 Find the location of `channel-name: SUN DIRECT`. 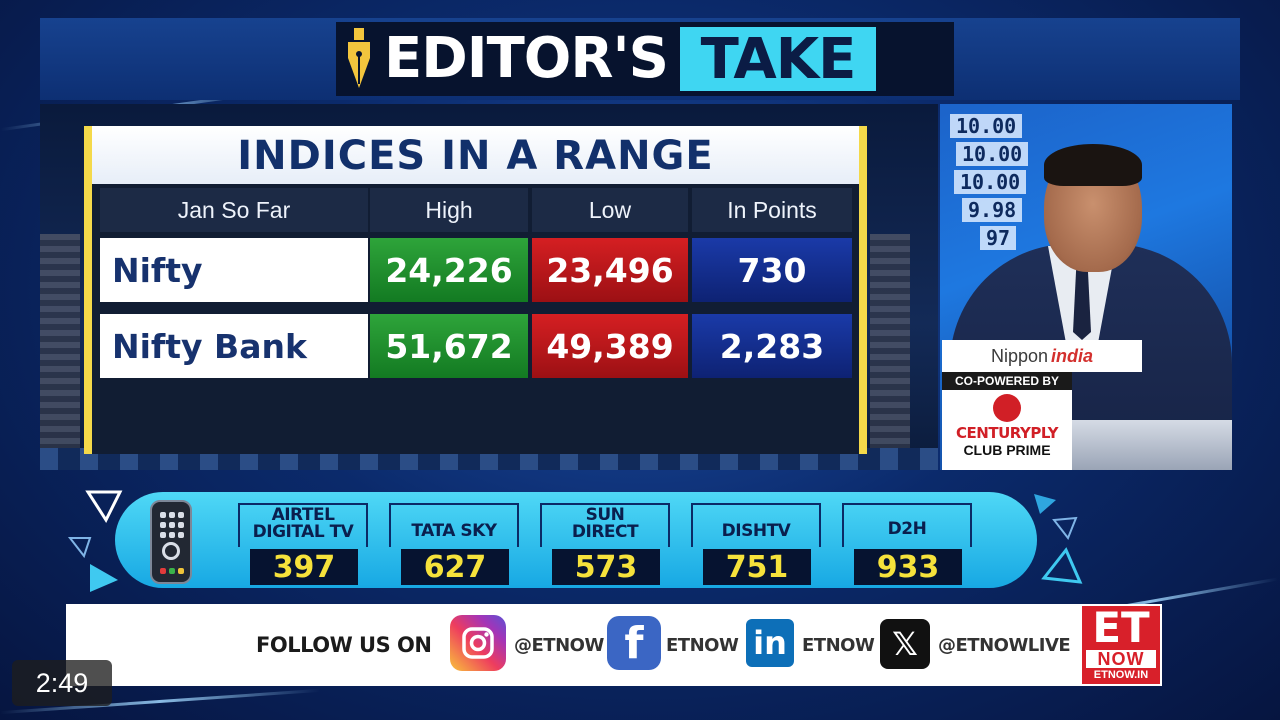

channel-name: SUN DIRECT is located at coordinates (605, 523).